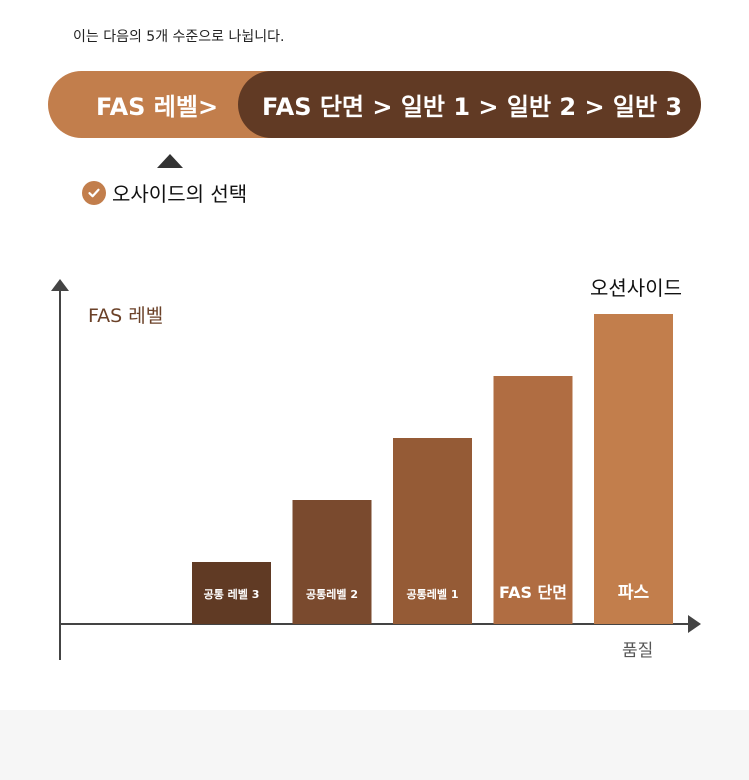 The height and width of the screenshot is (780, 749). Describe the element at coordinates (374, 745) in the screenshot. I see `bottom-band` at that location.